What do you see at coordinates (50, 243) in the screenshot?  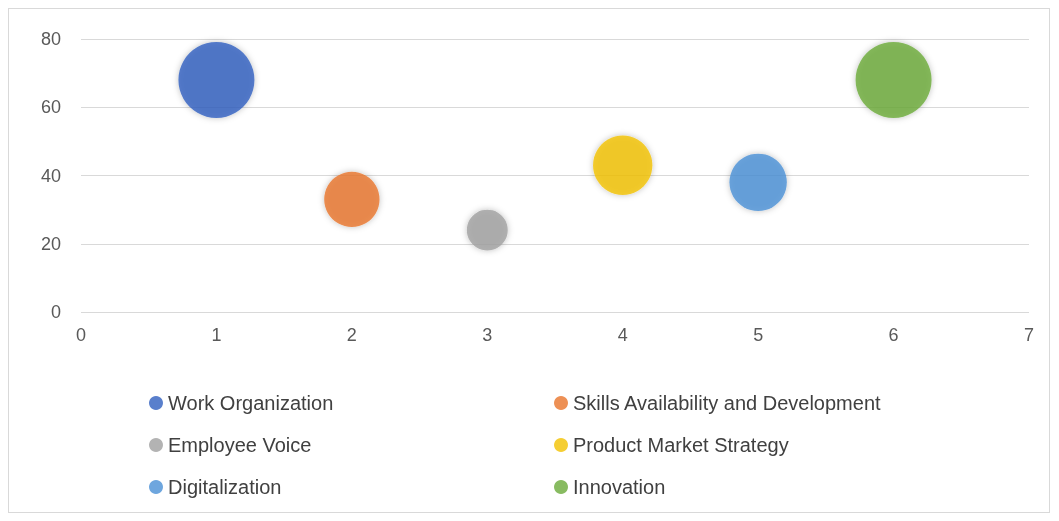 I see `y-tick-label: 20` at bounding box center [50, 243].